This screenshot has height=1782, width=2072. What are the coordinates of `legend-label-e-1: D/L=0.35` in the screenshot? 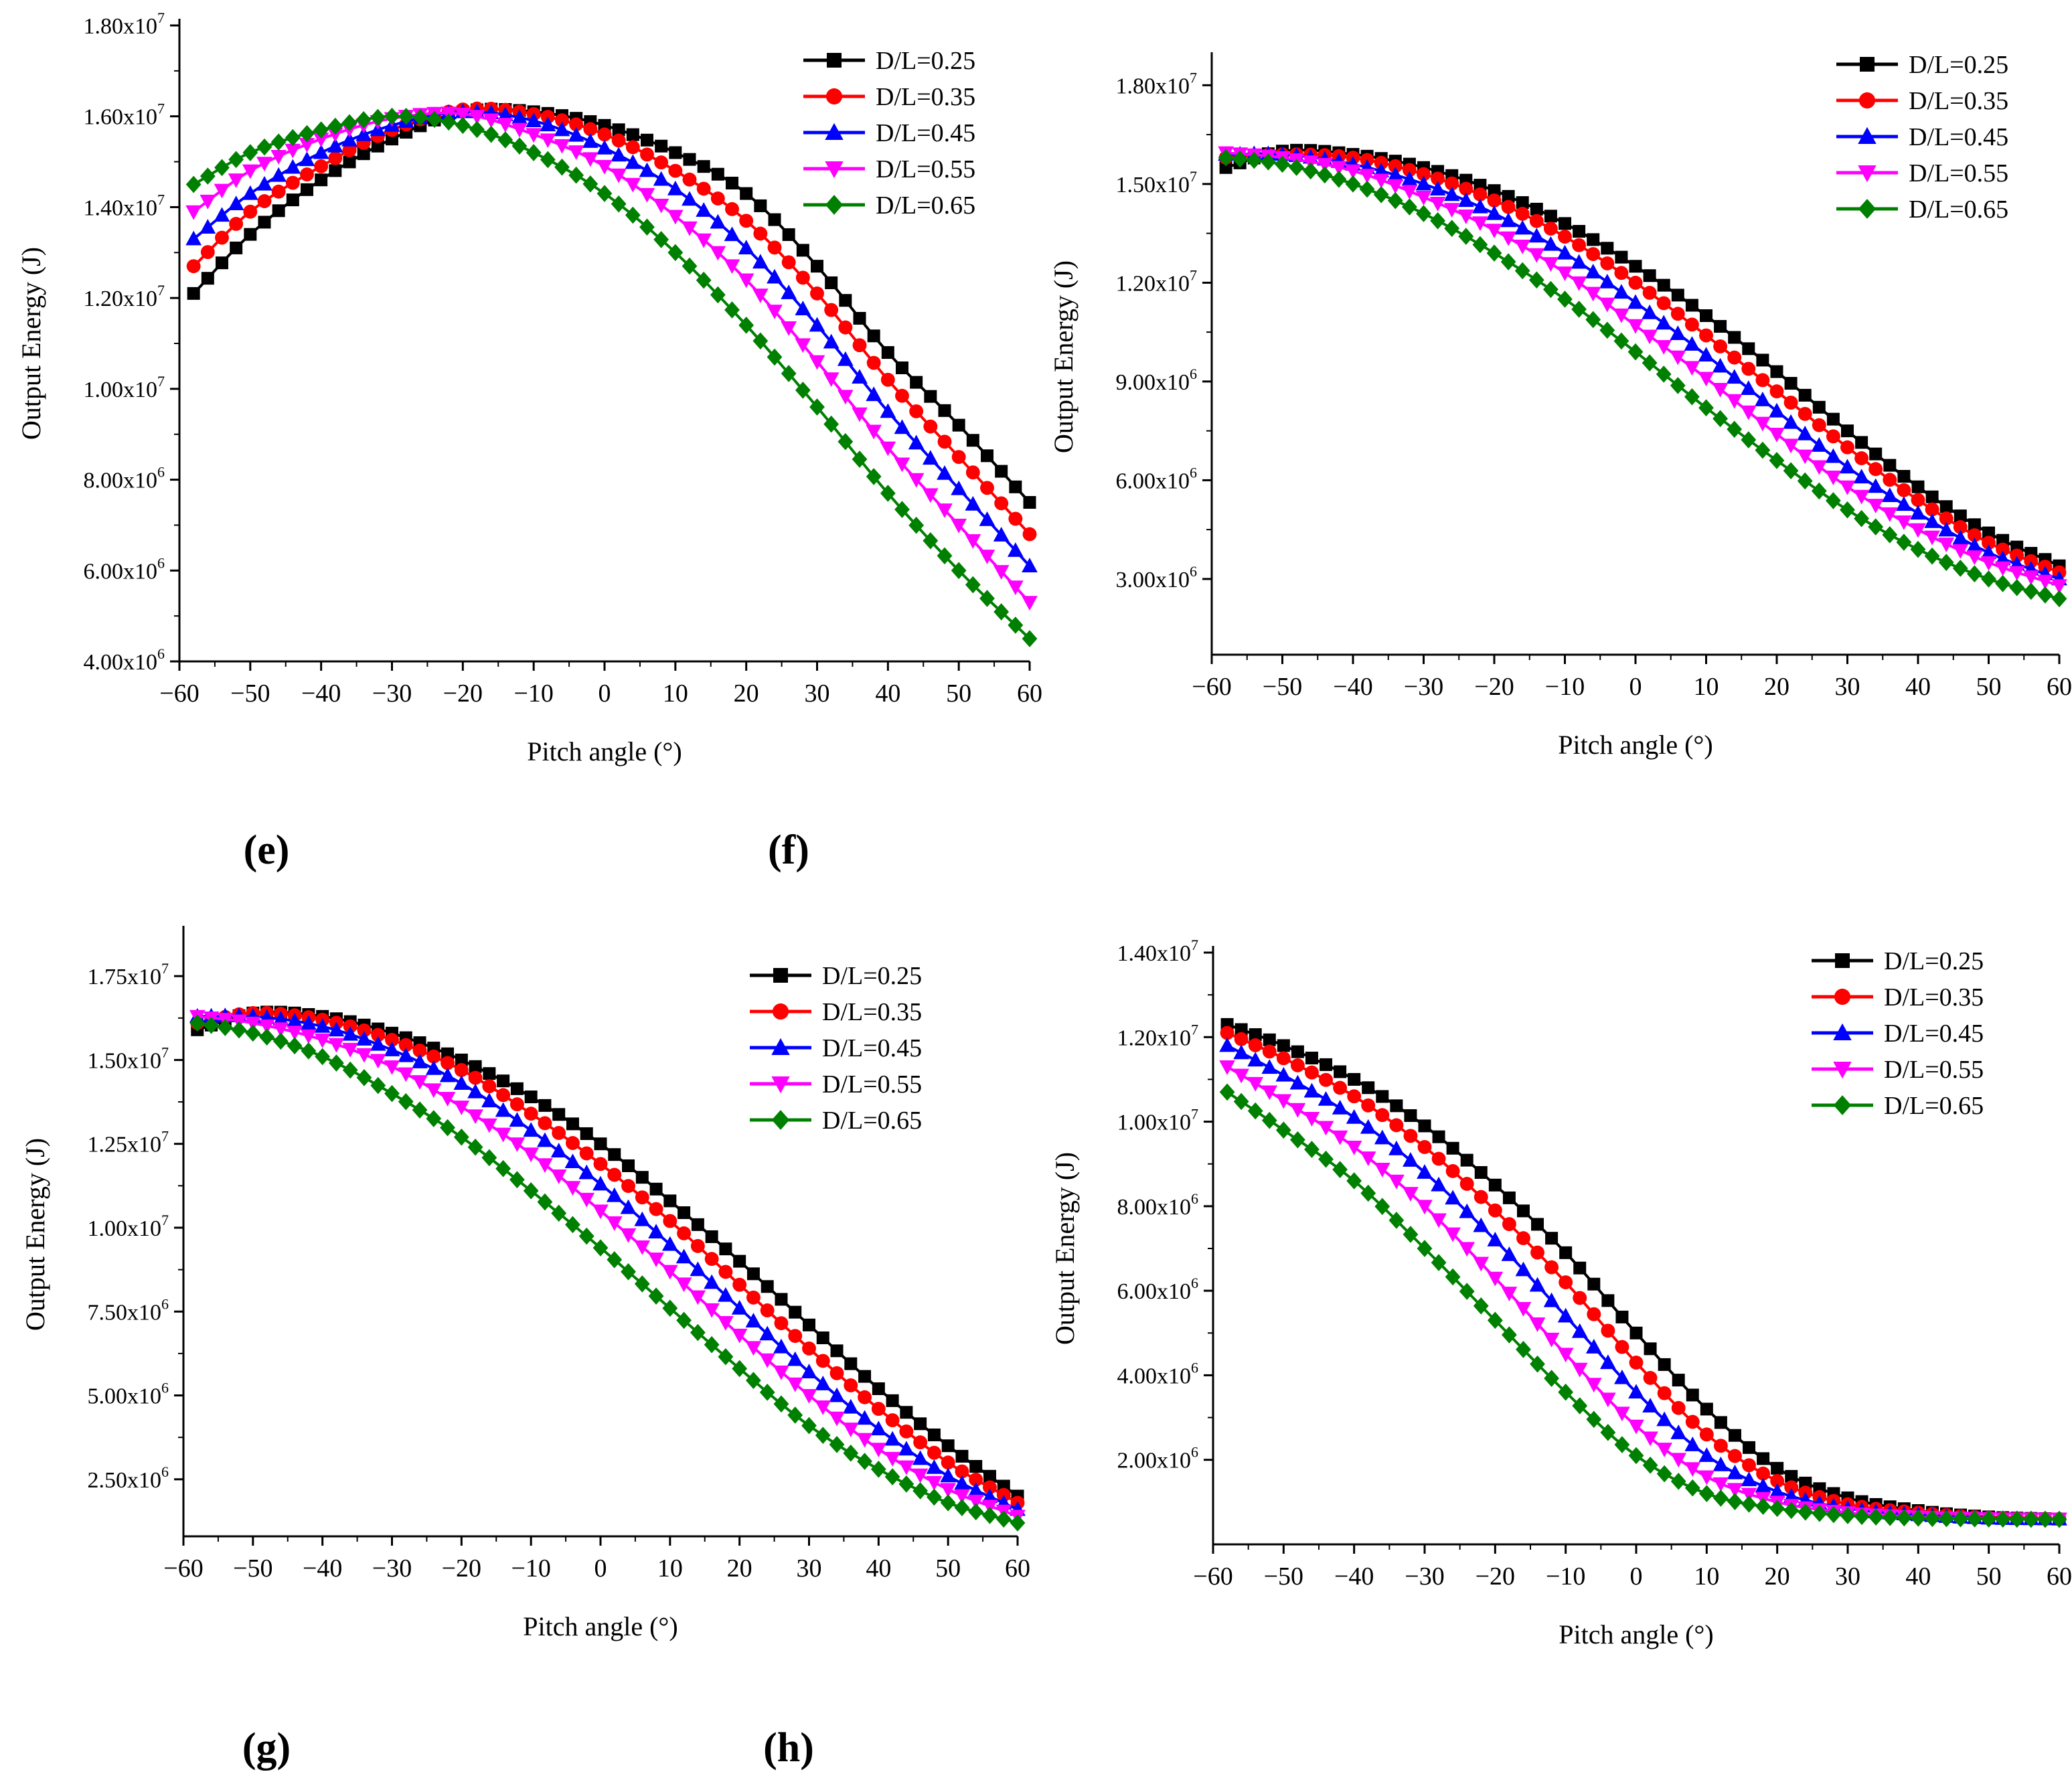 It's located at (925, 97).